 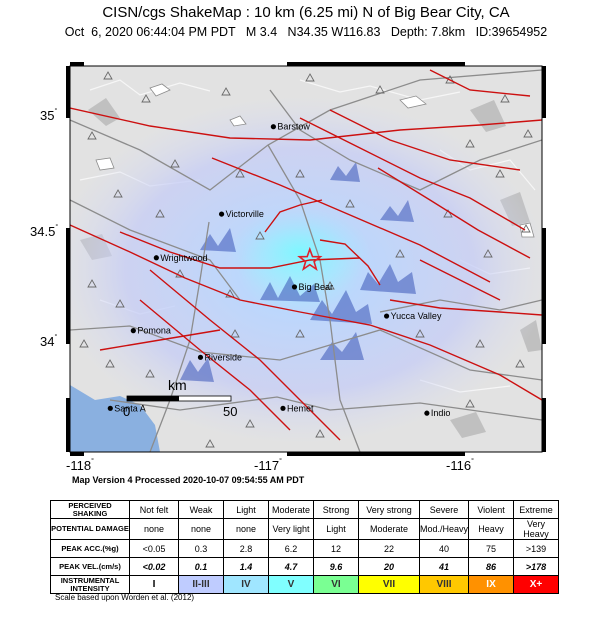 What do you see at coordinates (336, 566) in the screenshot?
I see `legend-cell: 9.6` at bounding box center [336, 566].